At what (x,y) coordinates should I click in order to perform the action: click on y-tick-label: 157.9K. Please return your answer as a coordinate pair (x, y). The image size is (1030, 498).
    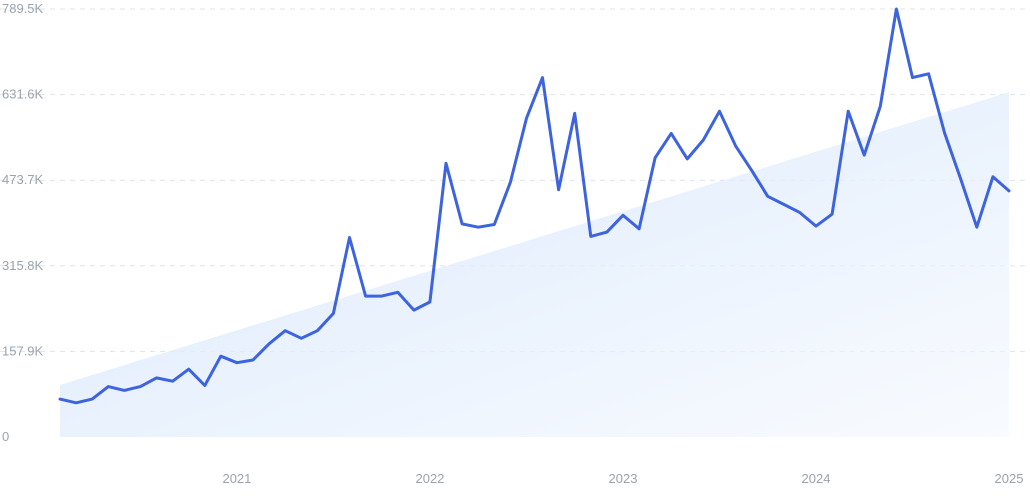
    Looking at the image, I should click on (23, 350).